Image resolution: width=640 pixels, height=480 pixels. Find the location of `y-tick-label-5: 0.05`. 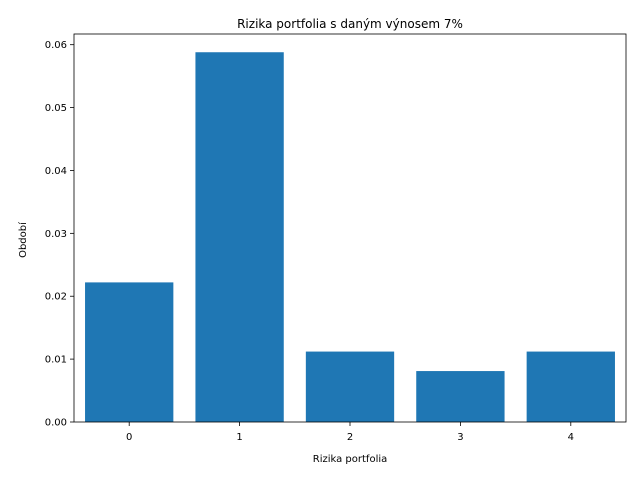

y-tick-label-5: 0.05 is located at coordinates (56, 108).